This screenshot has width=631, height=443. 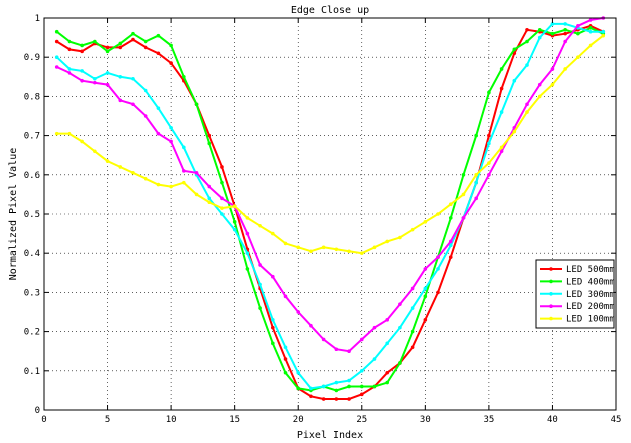 What do you see at coordinates (107, 420) in the screenshot?
I see `x-tick-label: 5` at bounding box center [107, 420].